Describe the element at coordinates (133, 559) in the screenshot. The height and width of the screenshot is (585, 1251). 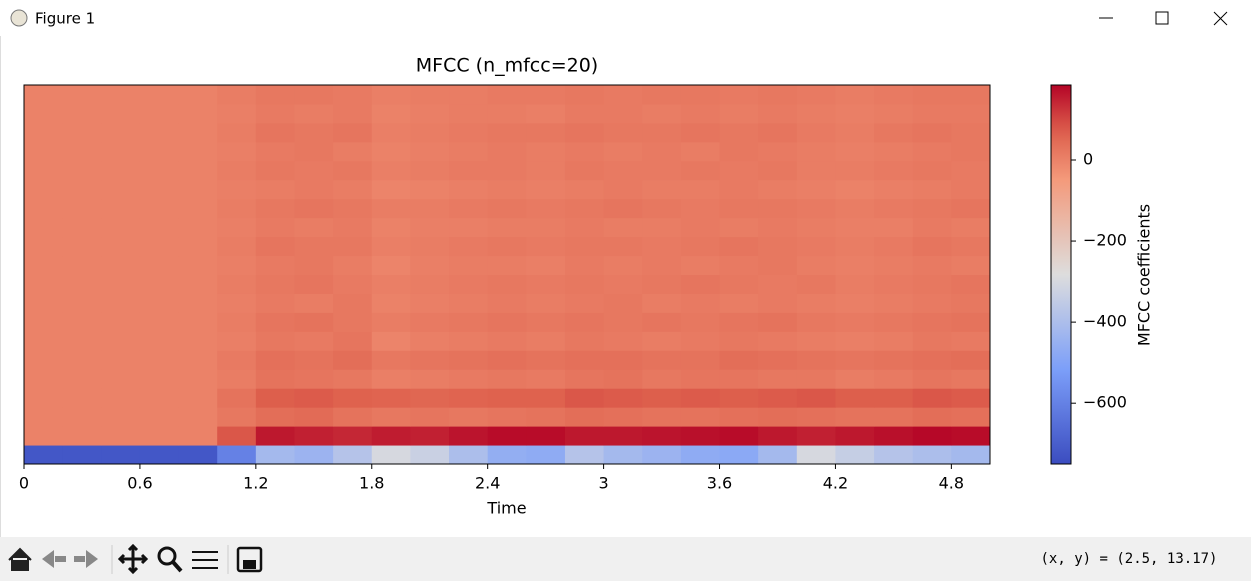
I see `pan-button` at that location.